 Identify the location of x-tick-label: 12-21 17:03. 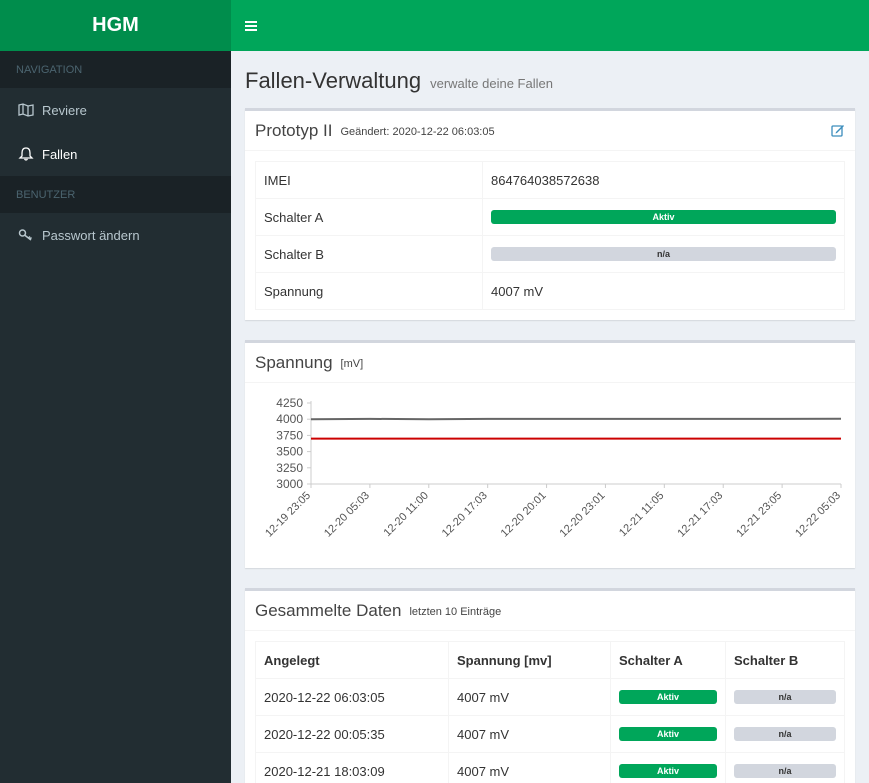
(700, 515).